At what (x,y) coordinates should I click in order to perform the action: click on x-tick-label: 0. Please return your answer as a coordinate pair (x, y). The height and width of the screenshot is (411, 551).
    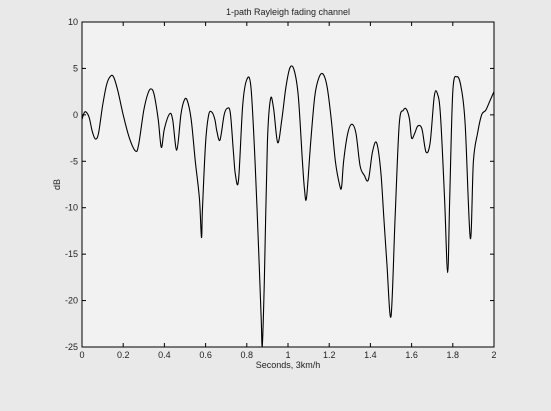
    Looking at the image, I should click on (81, 355).